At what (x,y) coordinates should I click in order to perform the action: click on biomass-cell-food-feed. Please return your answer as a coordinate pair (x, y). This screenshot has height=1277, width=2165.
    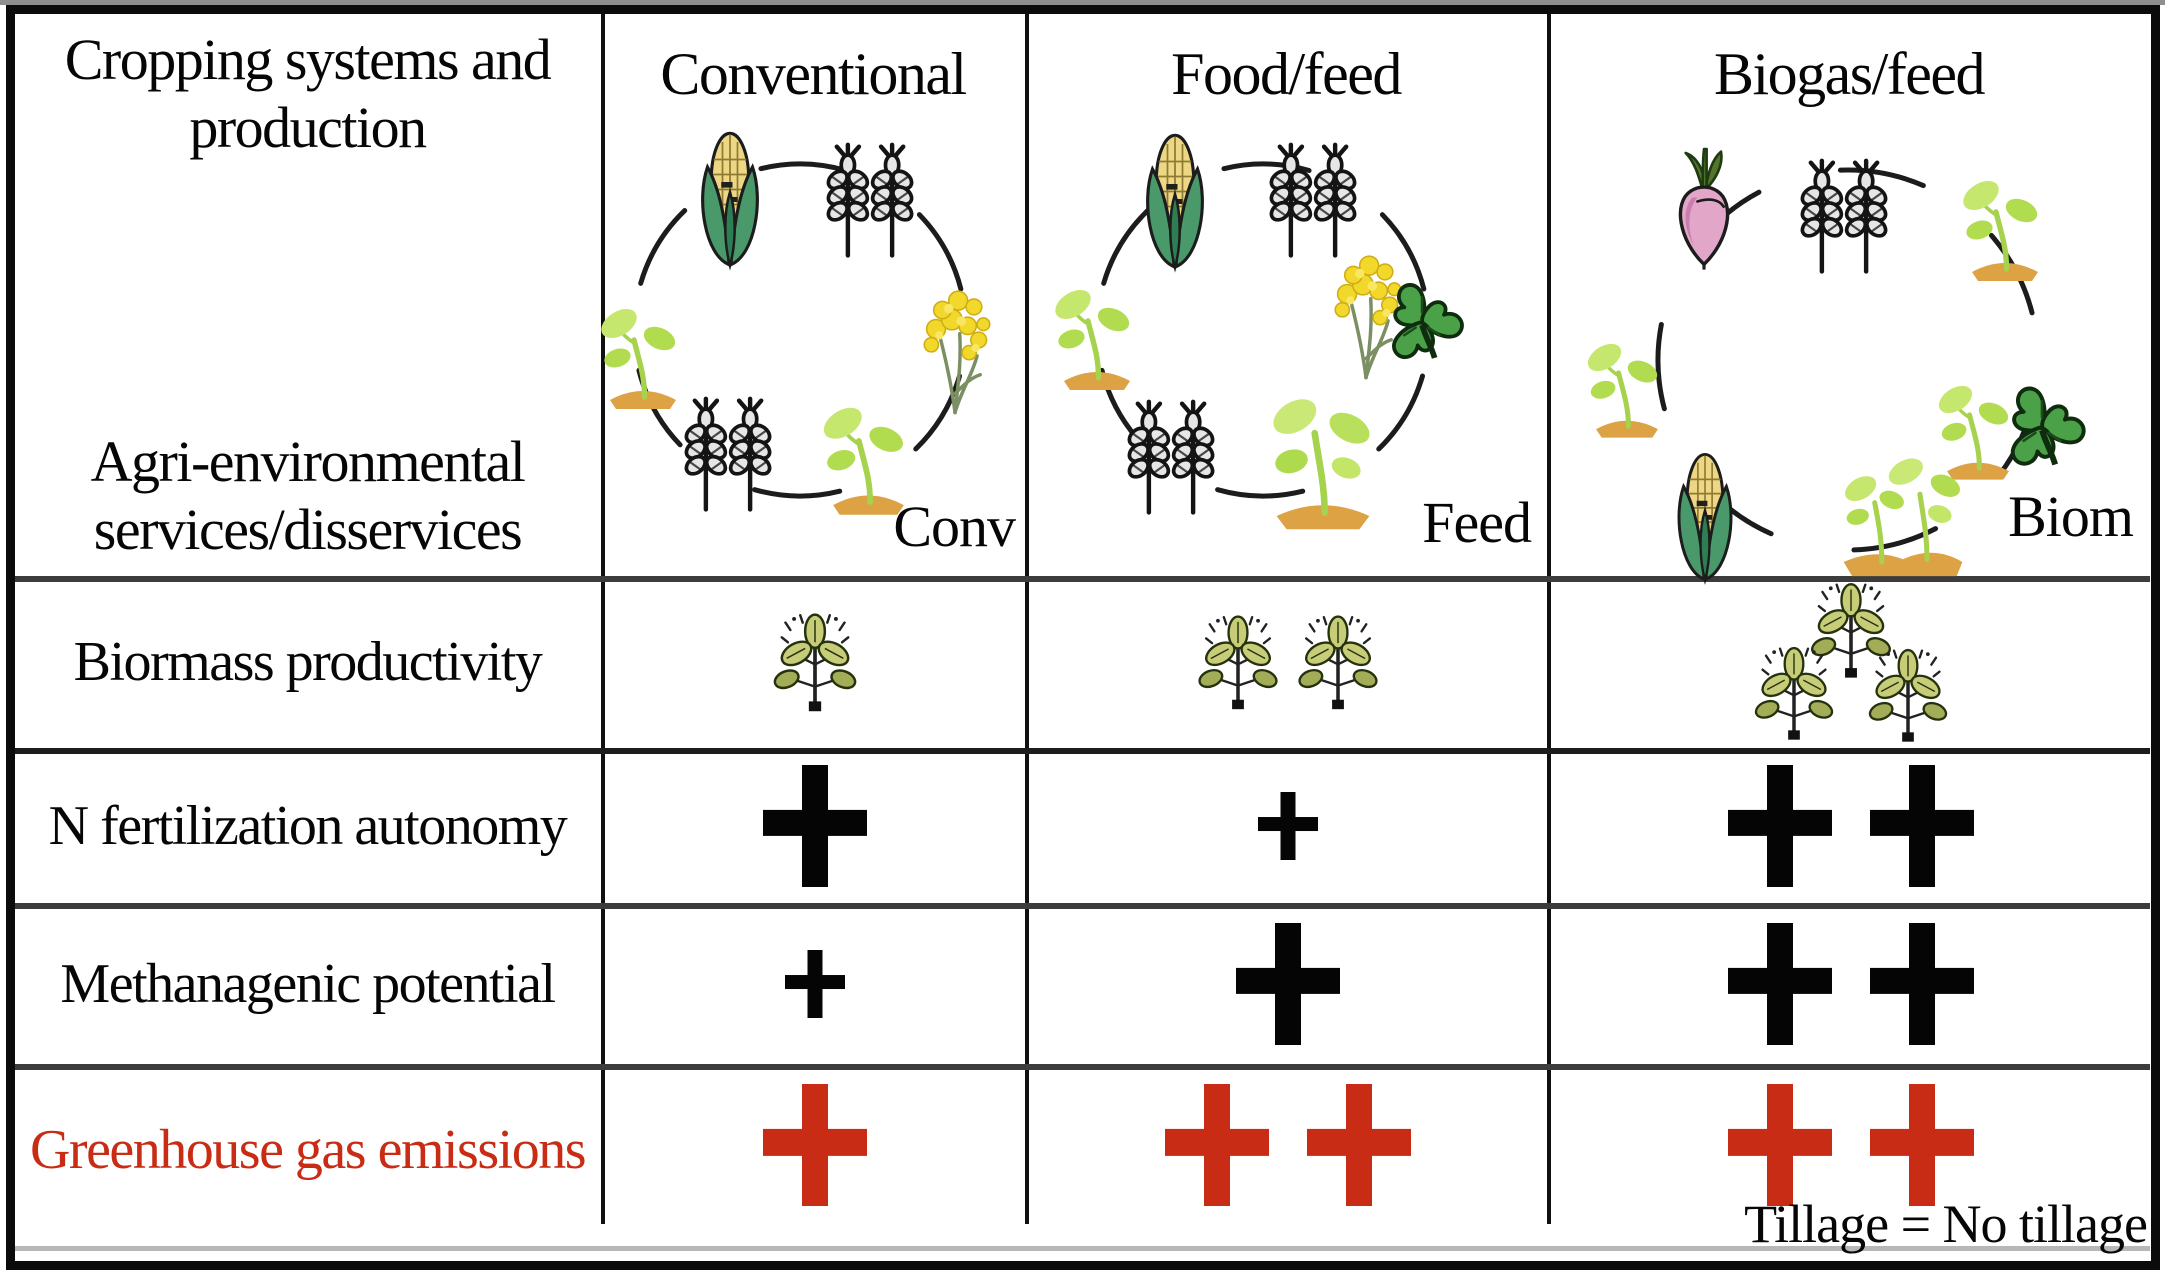
    Looking at the image, I should click on (1288, 662).